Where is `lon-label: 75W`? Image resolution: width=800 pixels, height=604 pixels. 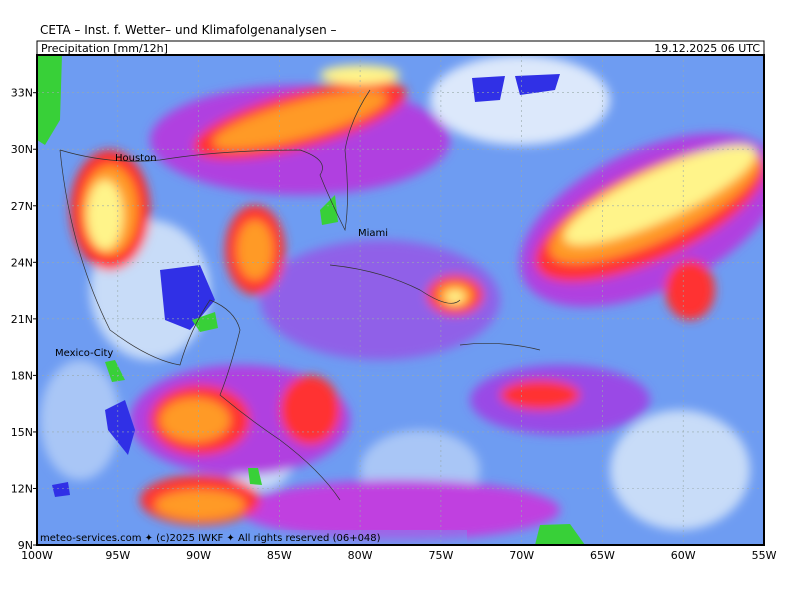
lon-label: 75W is located at coordinates (440, 555).